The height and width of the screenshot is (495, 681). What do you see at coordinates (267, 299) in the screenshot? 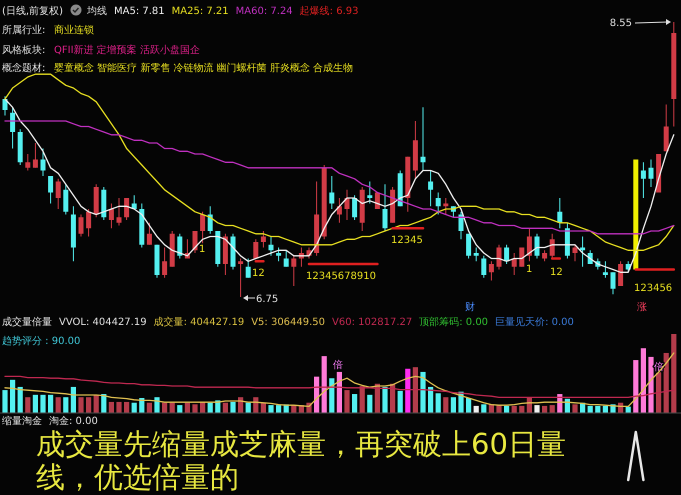
I see `annotation: 6.75` at bounding box center [267, 299].